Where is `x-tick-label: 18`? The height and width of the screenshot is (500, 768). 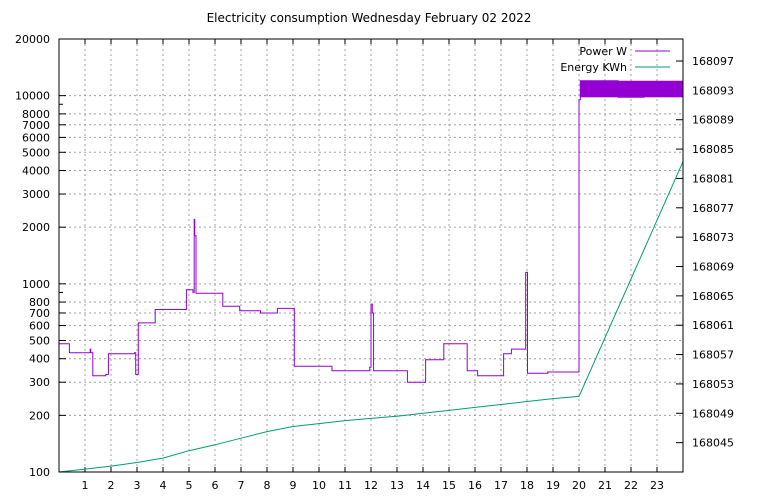 x-tick-label: 18 is located at coordinates (527, 485).